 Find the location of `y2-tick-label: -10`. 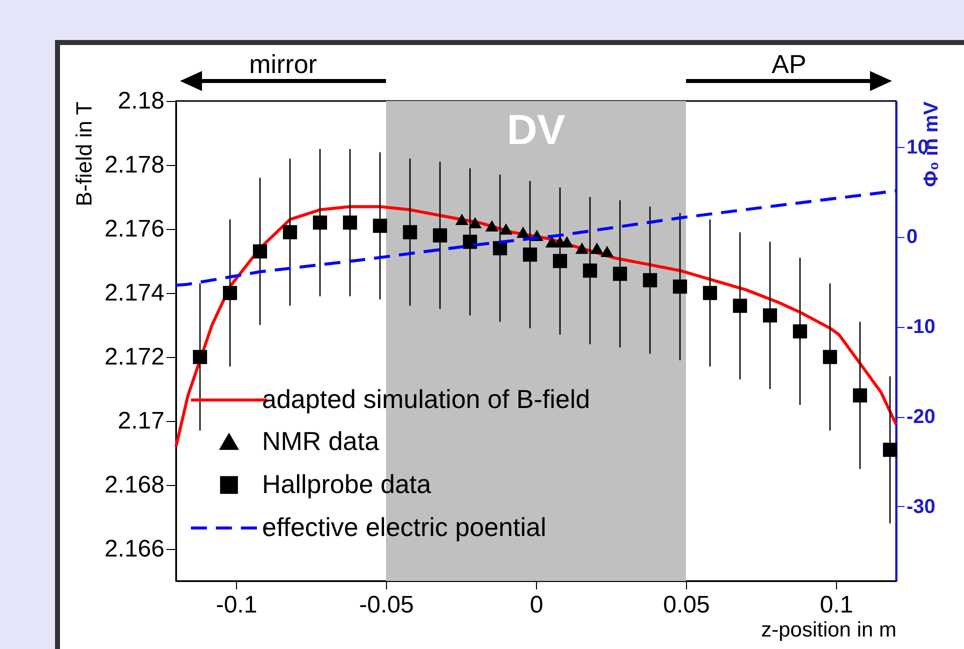

y2-tick-label: -10 is located at coordinates (921, 327).